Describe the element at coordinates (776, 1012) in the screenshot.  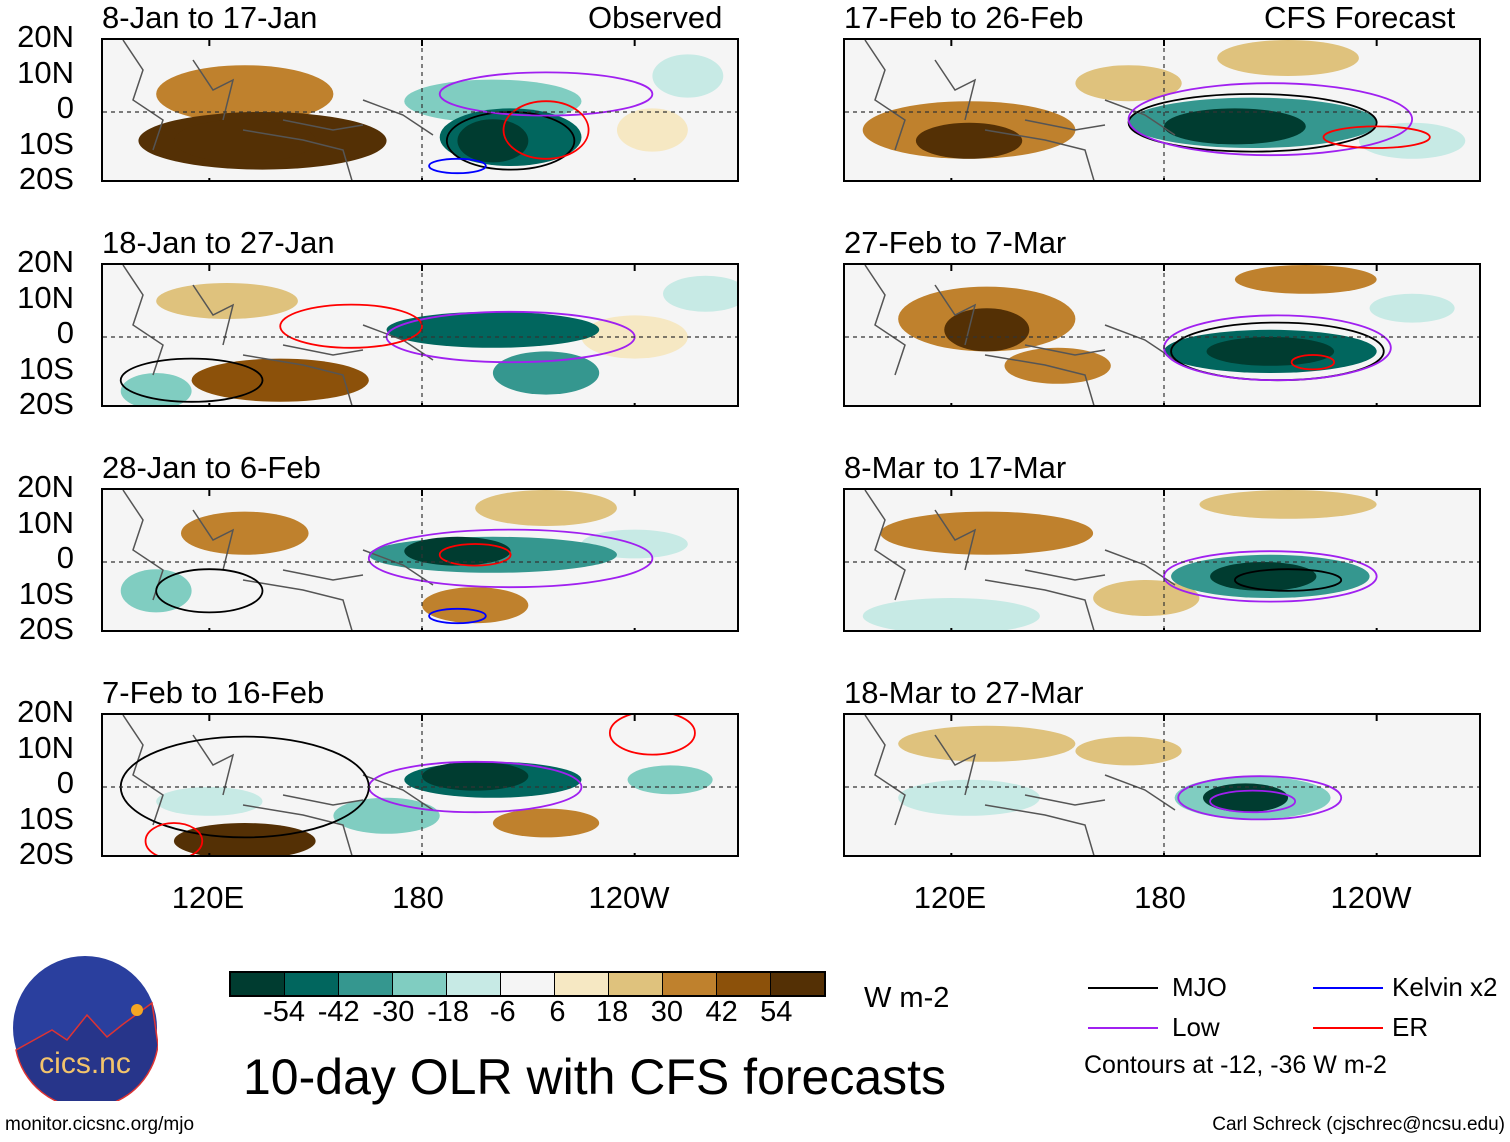
I see `colorbar-tick: 54` at that location.